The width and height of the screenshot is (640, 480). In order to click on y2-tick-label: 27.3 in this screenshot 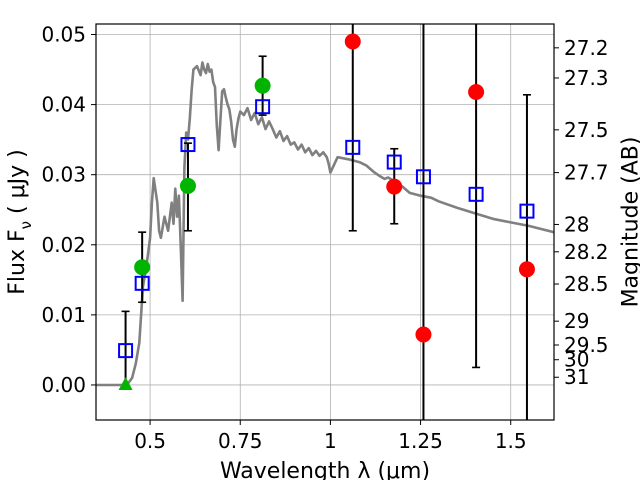, I will do `click(586, 78)`.